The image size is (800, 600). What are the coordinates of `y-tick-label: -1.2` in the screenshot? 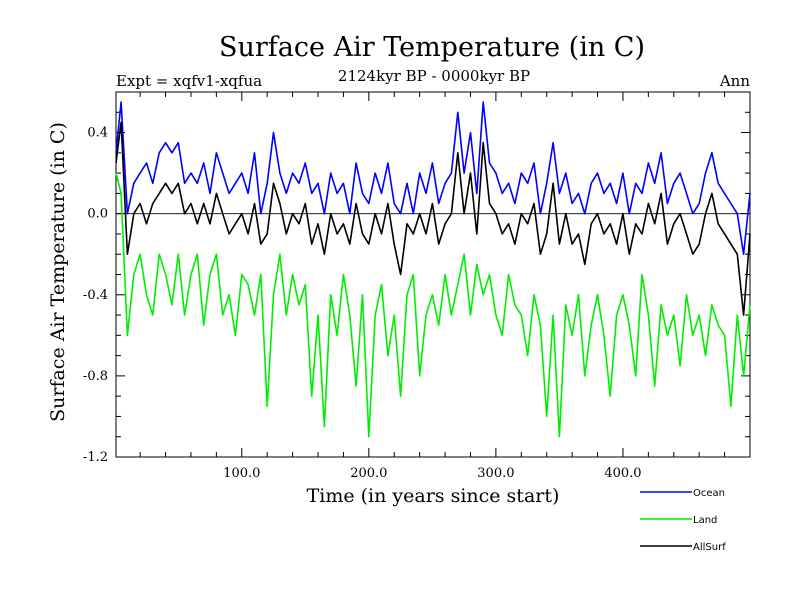 It's located at (95, 457).